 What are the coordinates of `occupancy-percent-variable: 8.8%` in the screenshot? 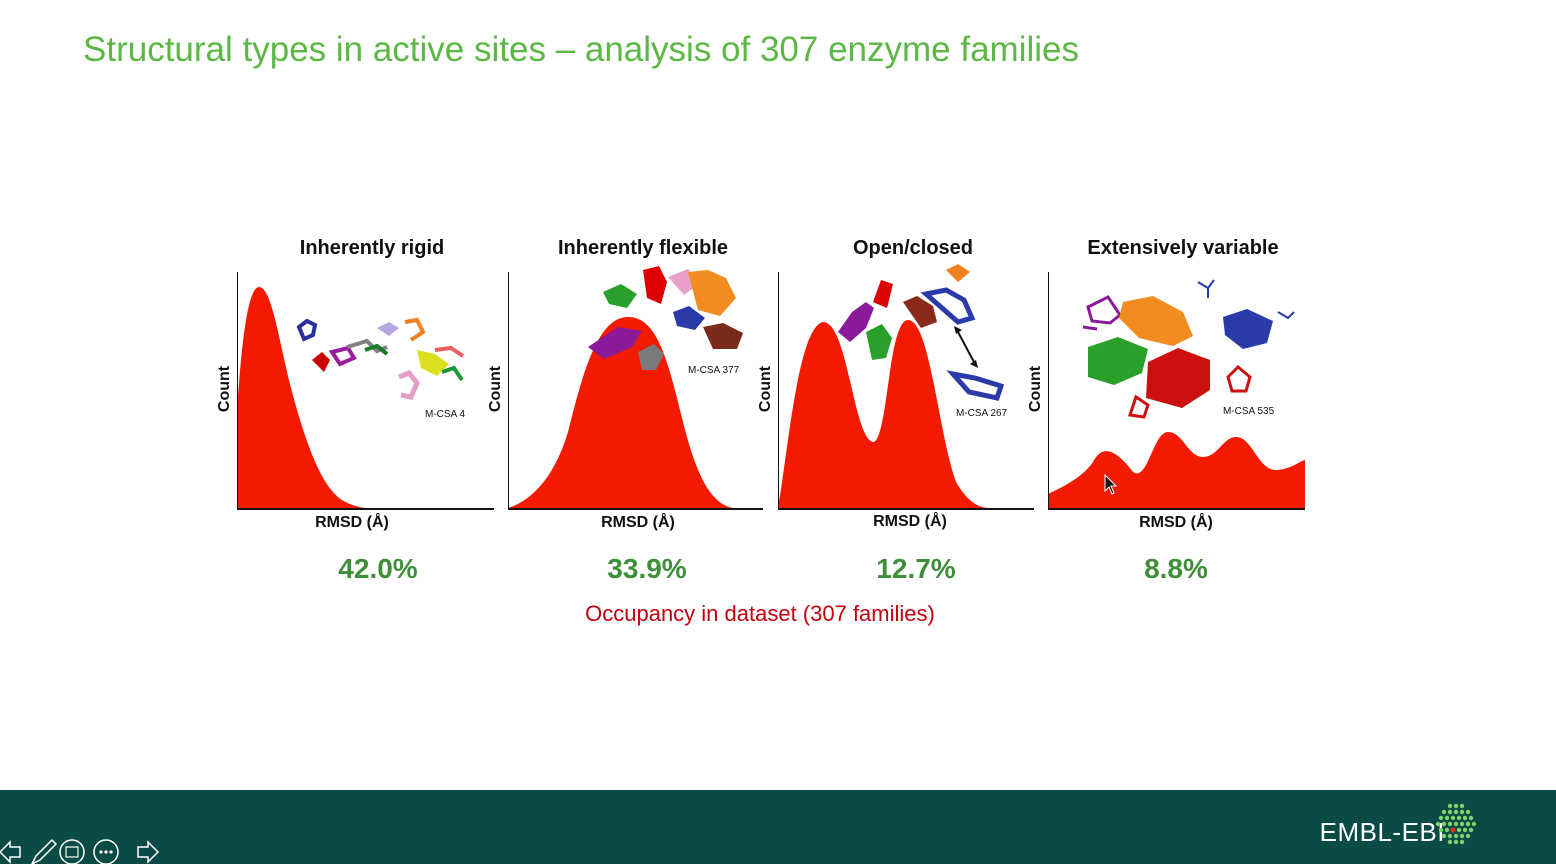 It's located at (1176, 568).